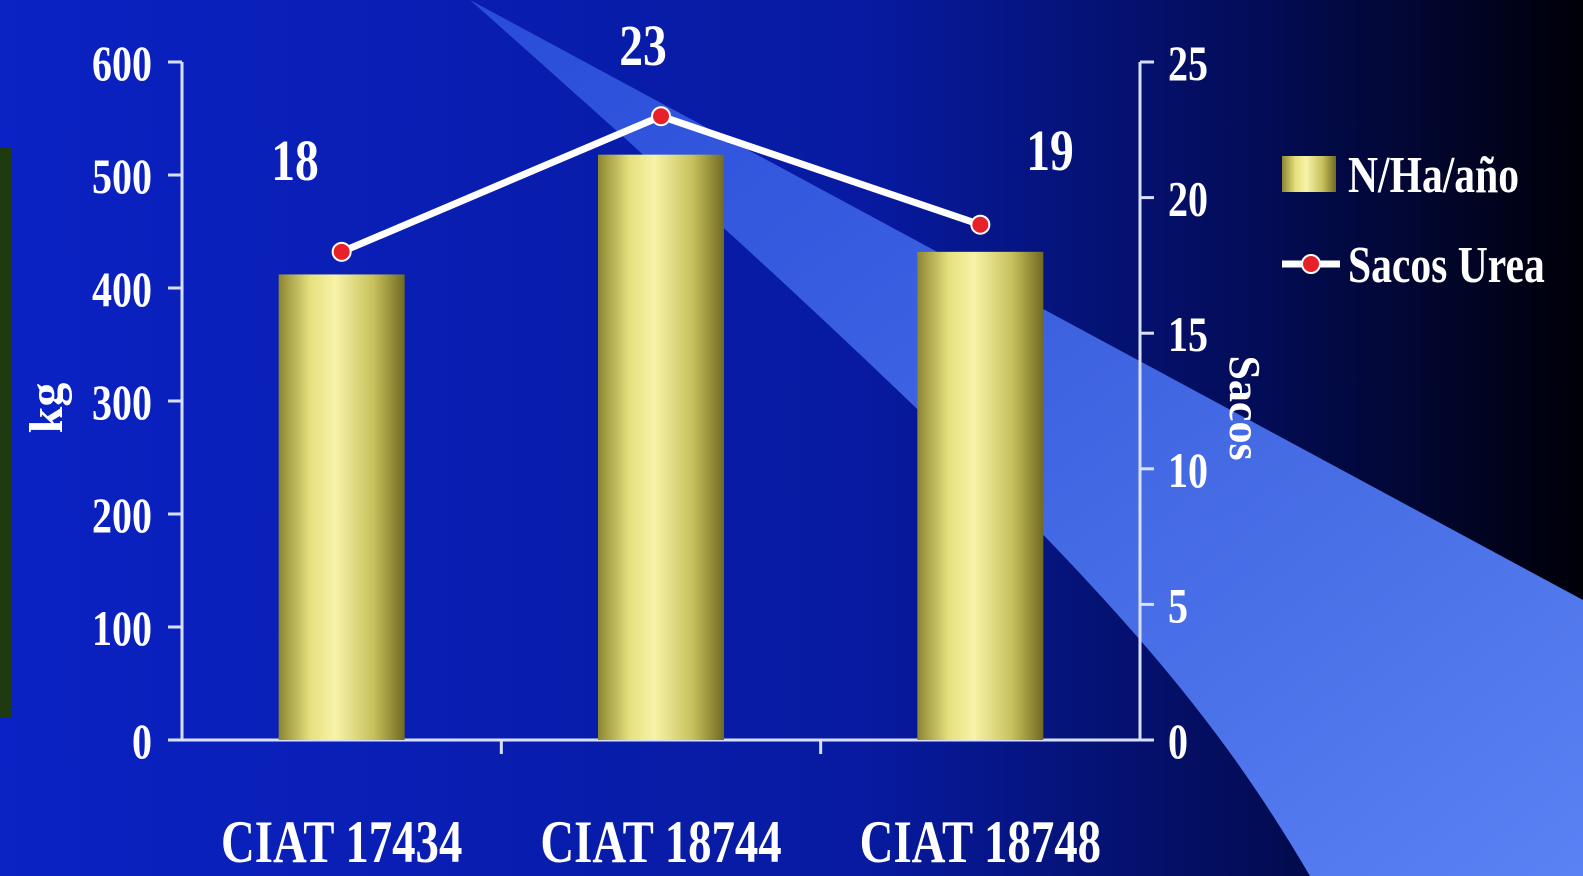 This screenshot has height=876, width=1583. I want to click on data-label: 19, so click(1050, 151).